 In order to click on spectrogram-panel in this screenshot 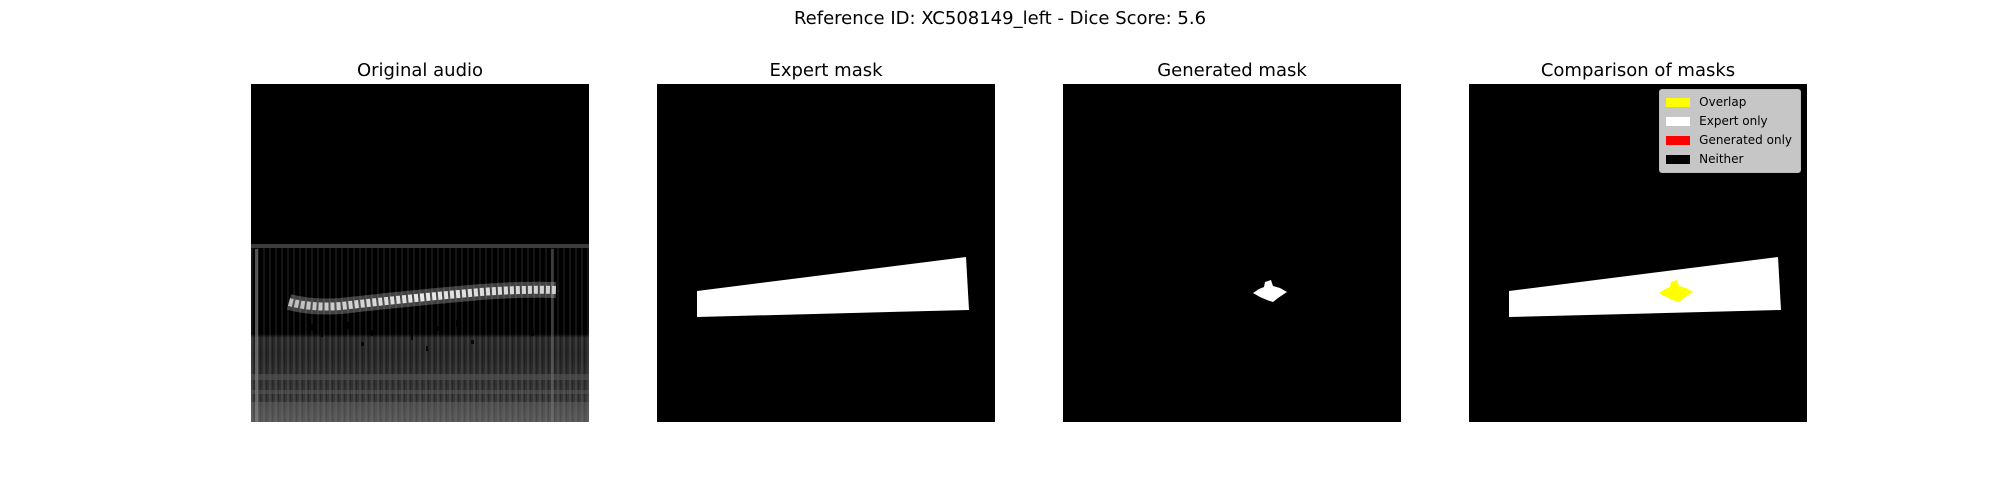, I will do `click(420, 253)`.